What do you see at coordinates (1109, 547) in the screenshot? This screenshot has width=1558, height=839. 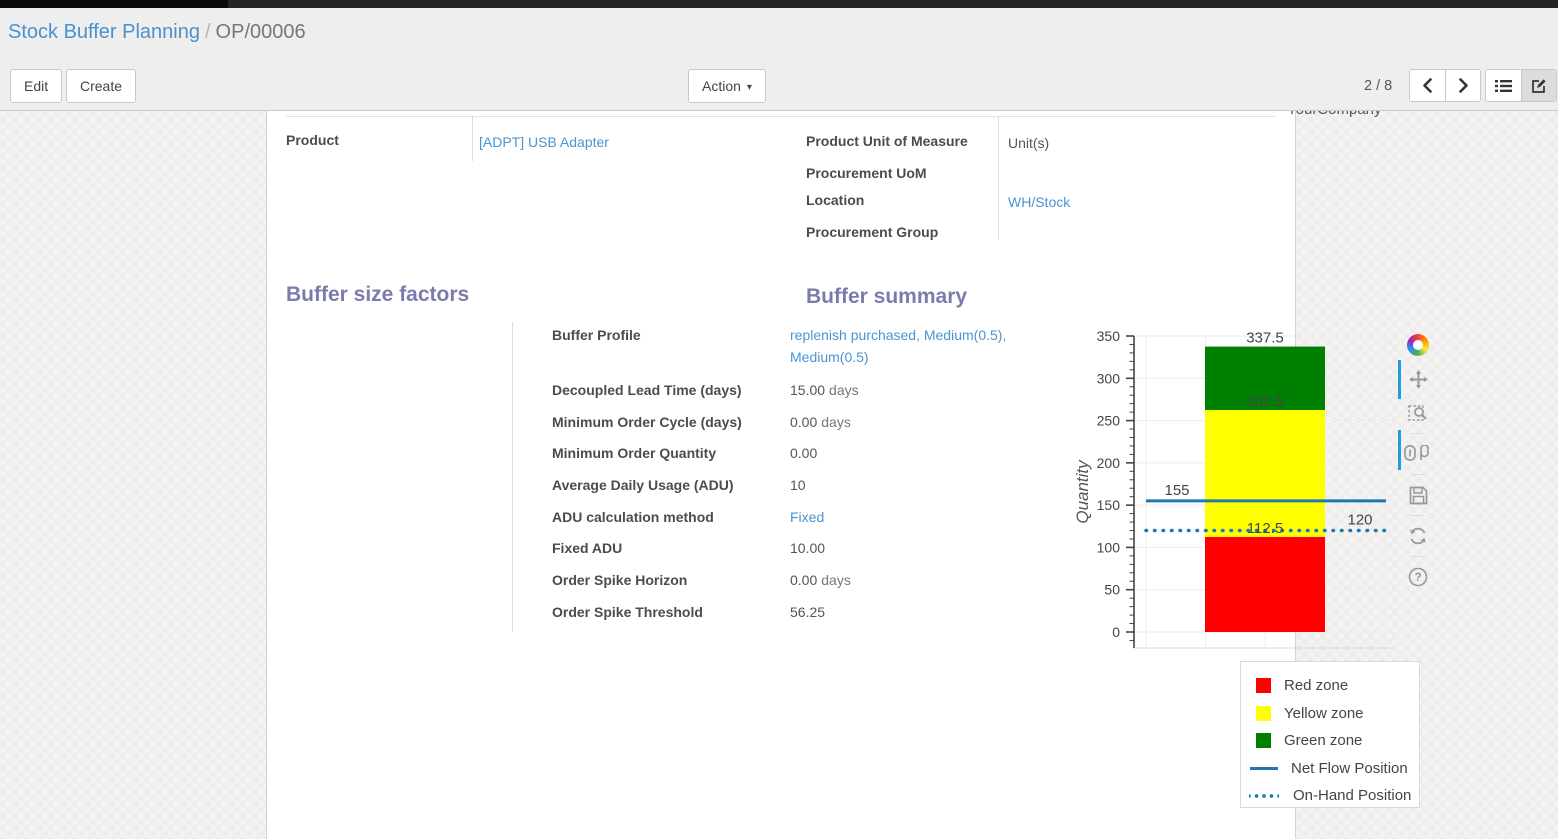 I see `svg-text: 100` at bounding box center [1109, 547].